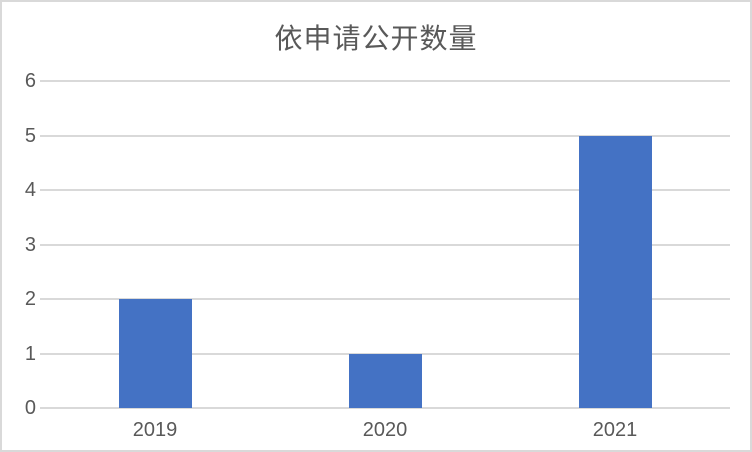 The image size is (752, 452). I want to click on x-axis-tick-label: 2019, so click(155, 430).